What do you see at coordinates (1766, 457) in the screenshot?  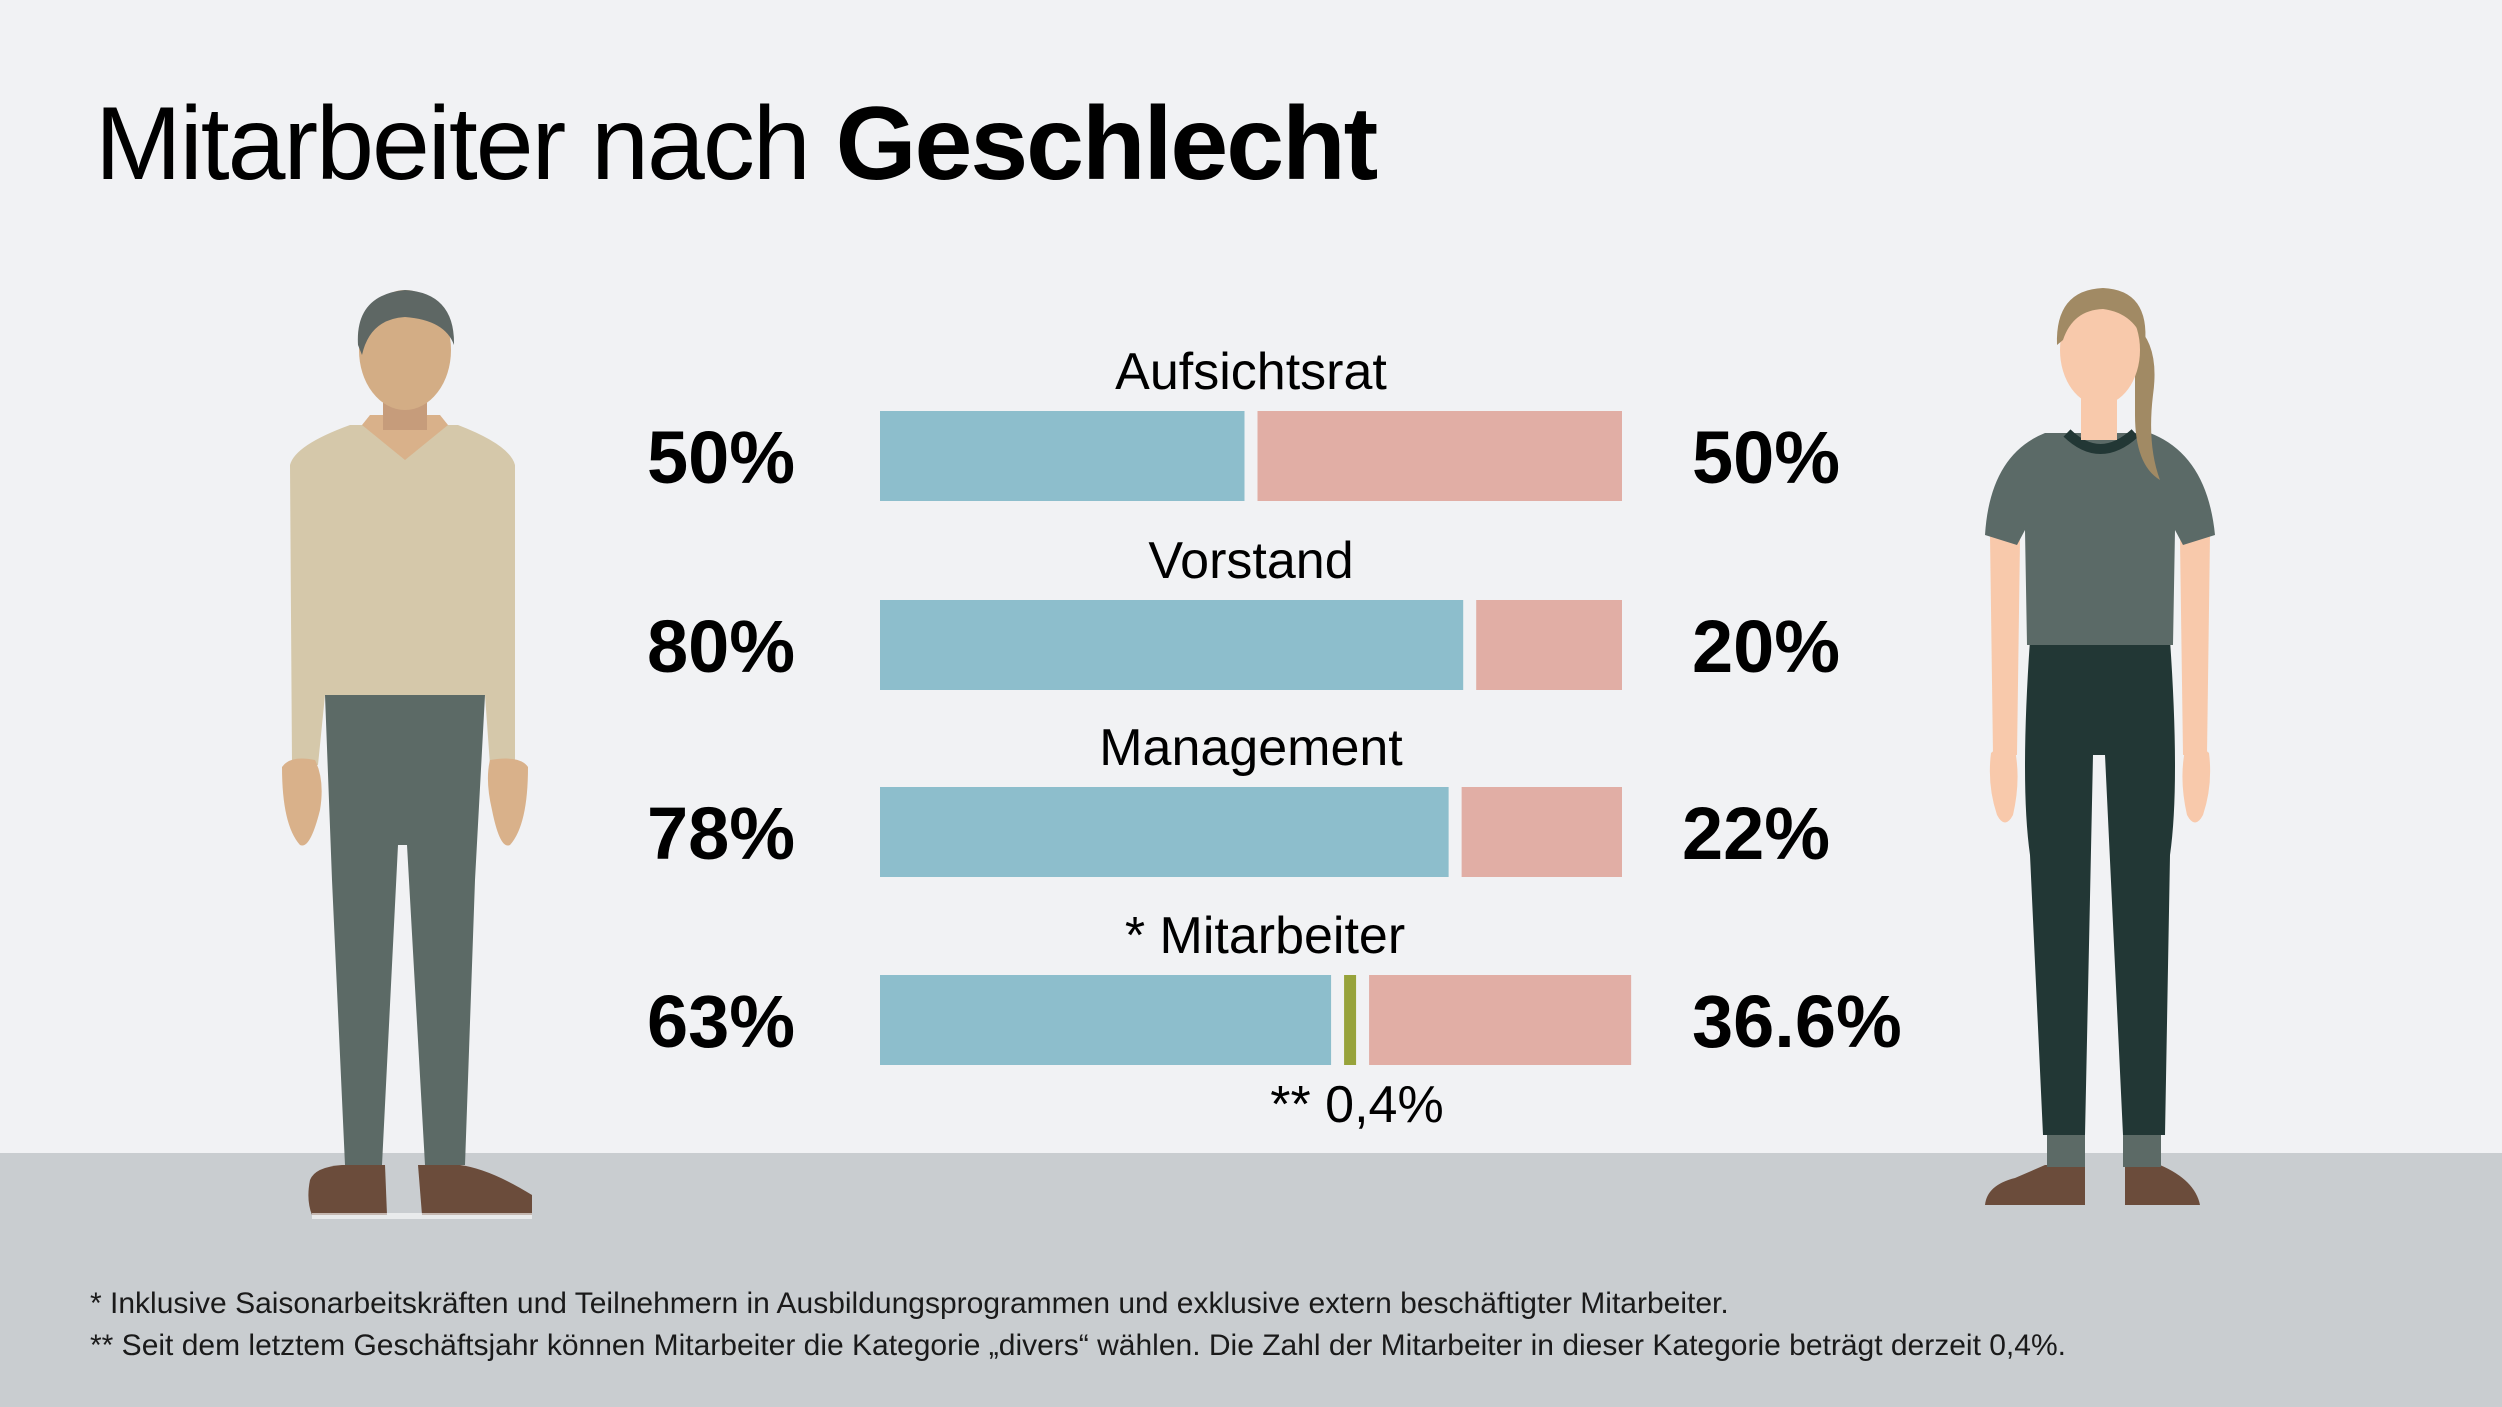 I see `women-value-label-0: 50%` at bounding box center [1766, 457].